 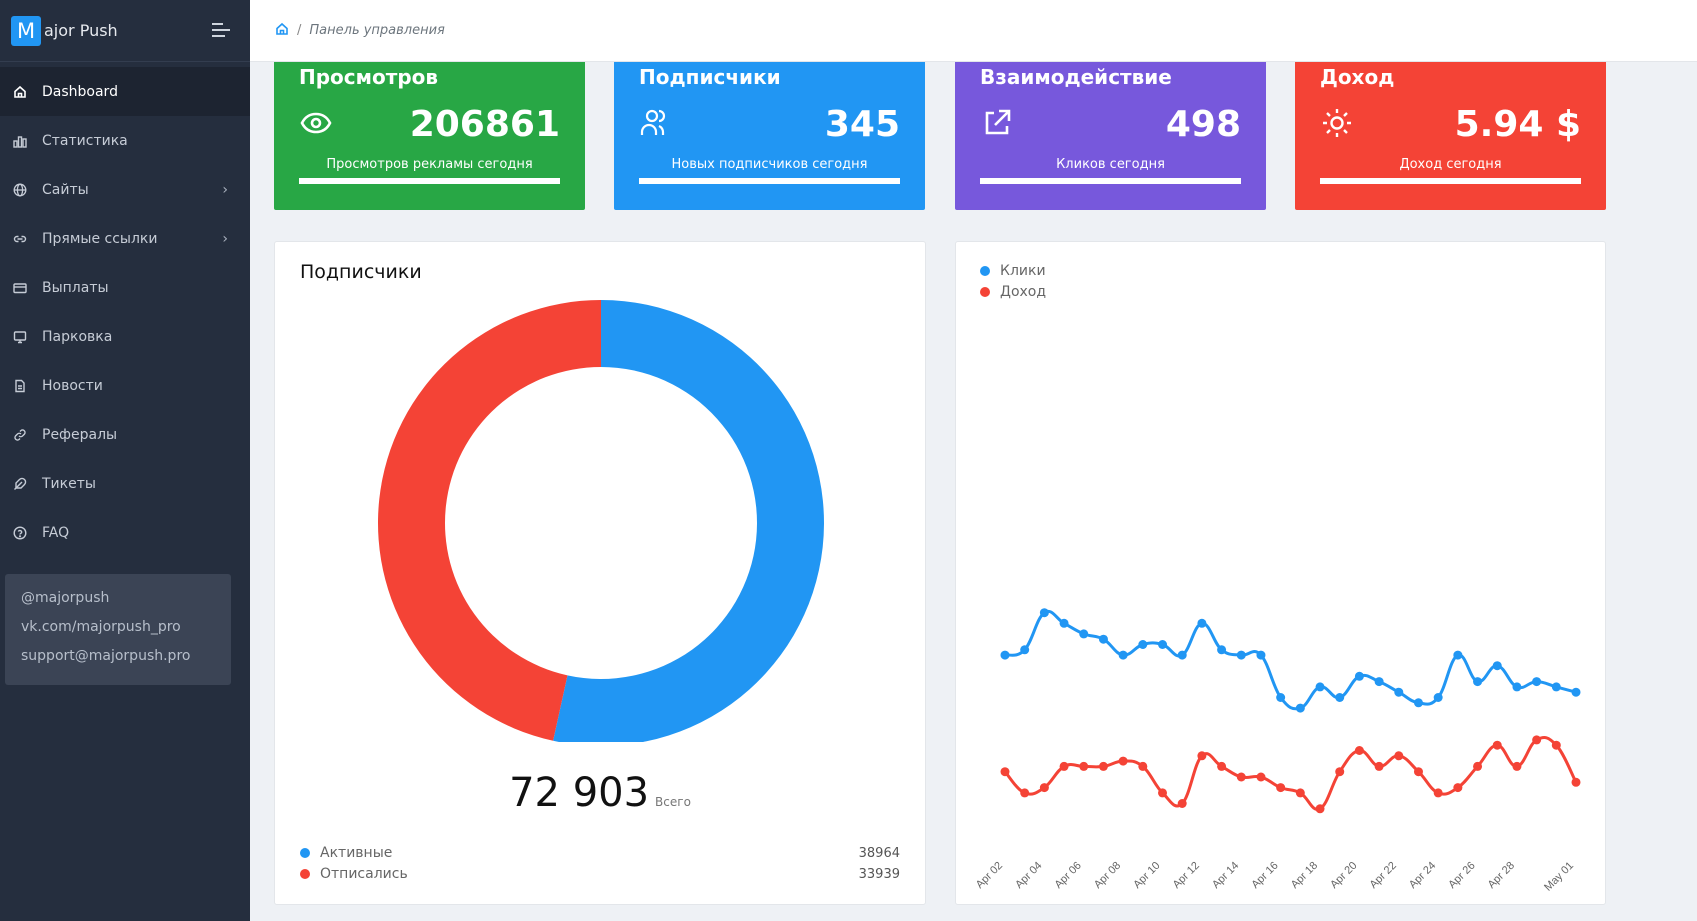 I want to click on x-tick-label: Apr 20, so click(x=1343, y=875).